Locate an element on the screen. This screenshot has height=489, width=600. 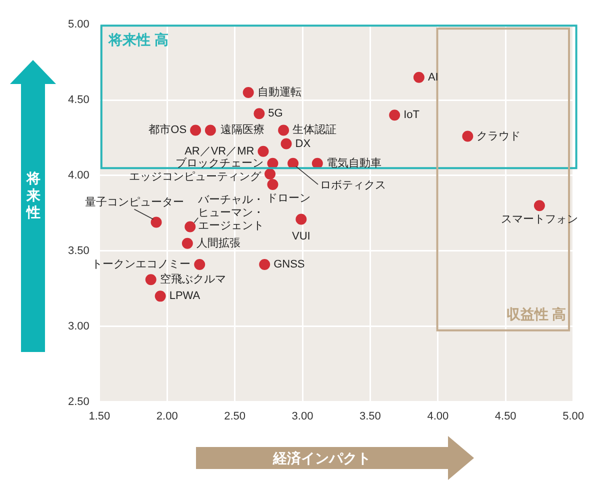
y-tick-label: 3.50 is located at coordinates (79, 250).